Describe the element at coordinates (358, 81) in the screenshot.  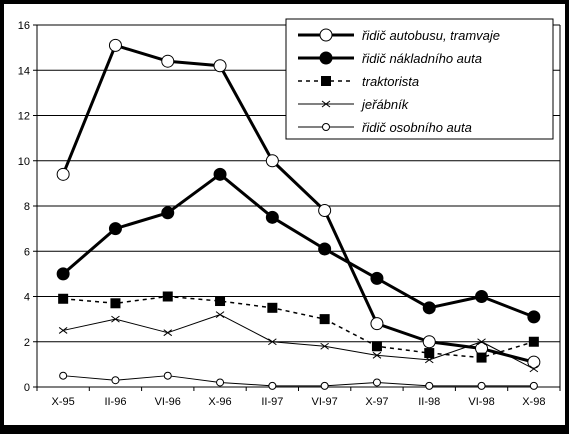
I see `legend-item: traktorista` at that location.